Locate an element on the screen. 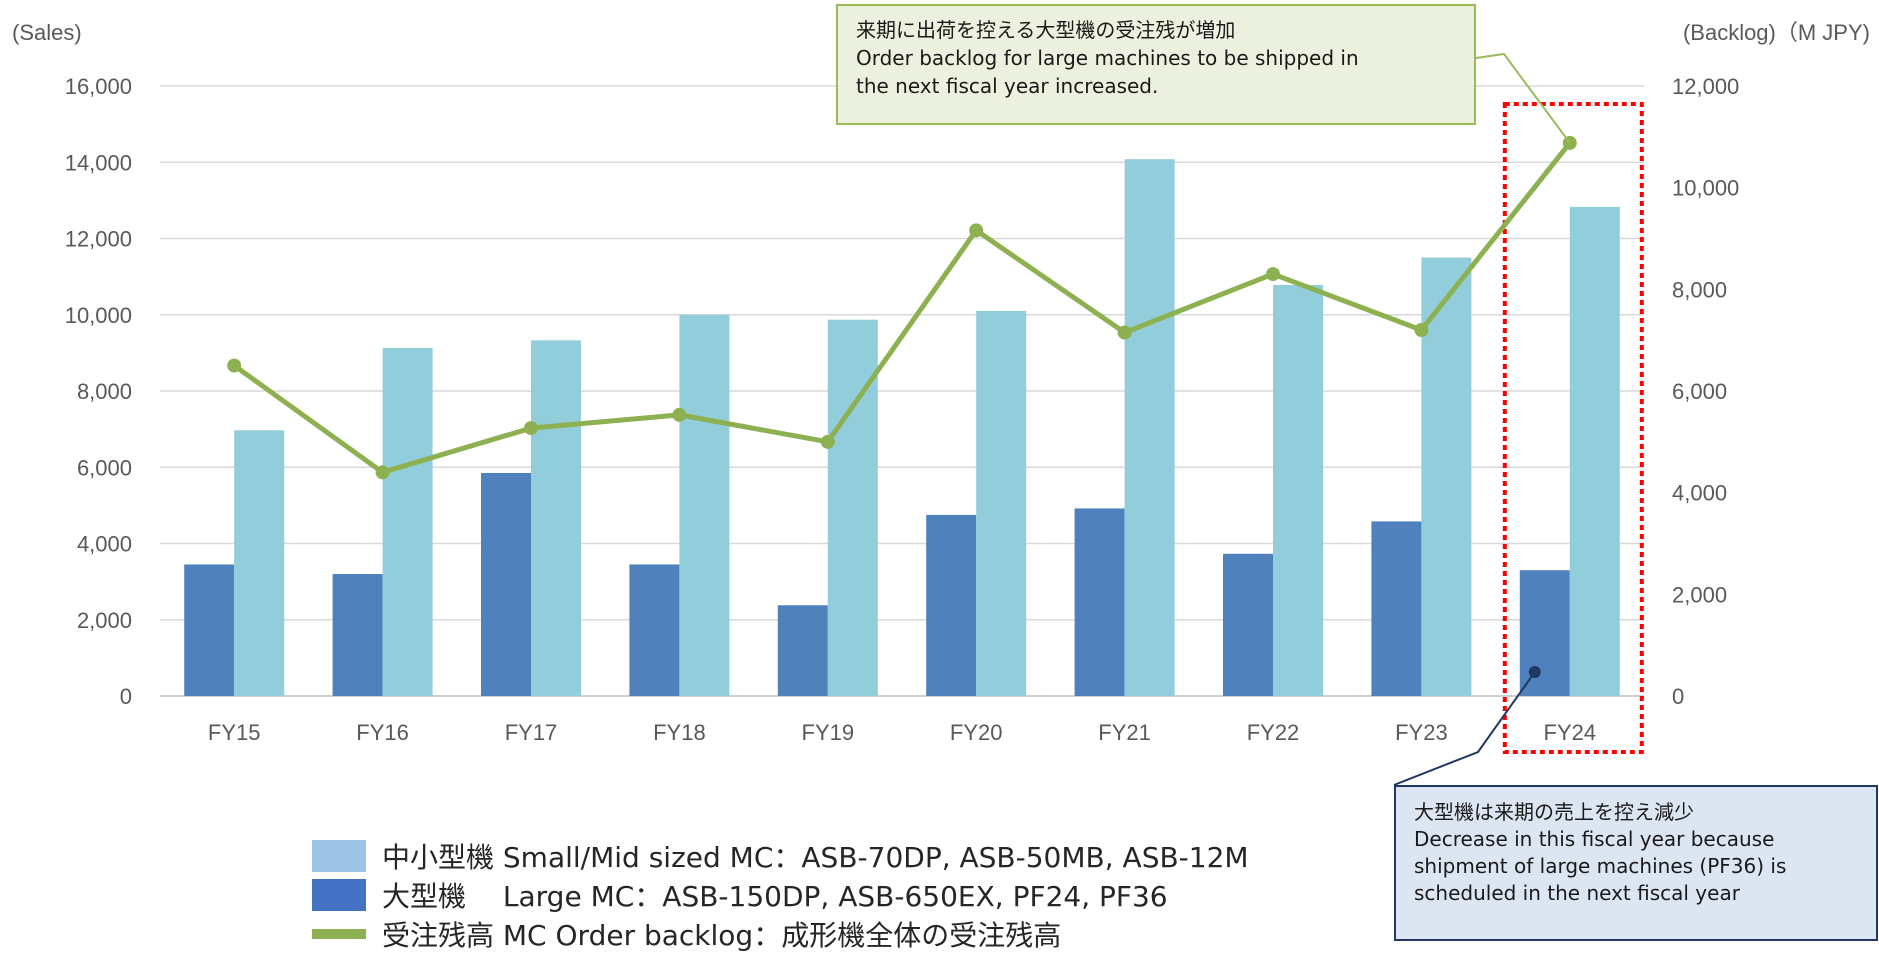  x-tick-label: FY15 is located at coordinates (234, 732).